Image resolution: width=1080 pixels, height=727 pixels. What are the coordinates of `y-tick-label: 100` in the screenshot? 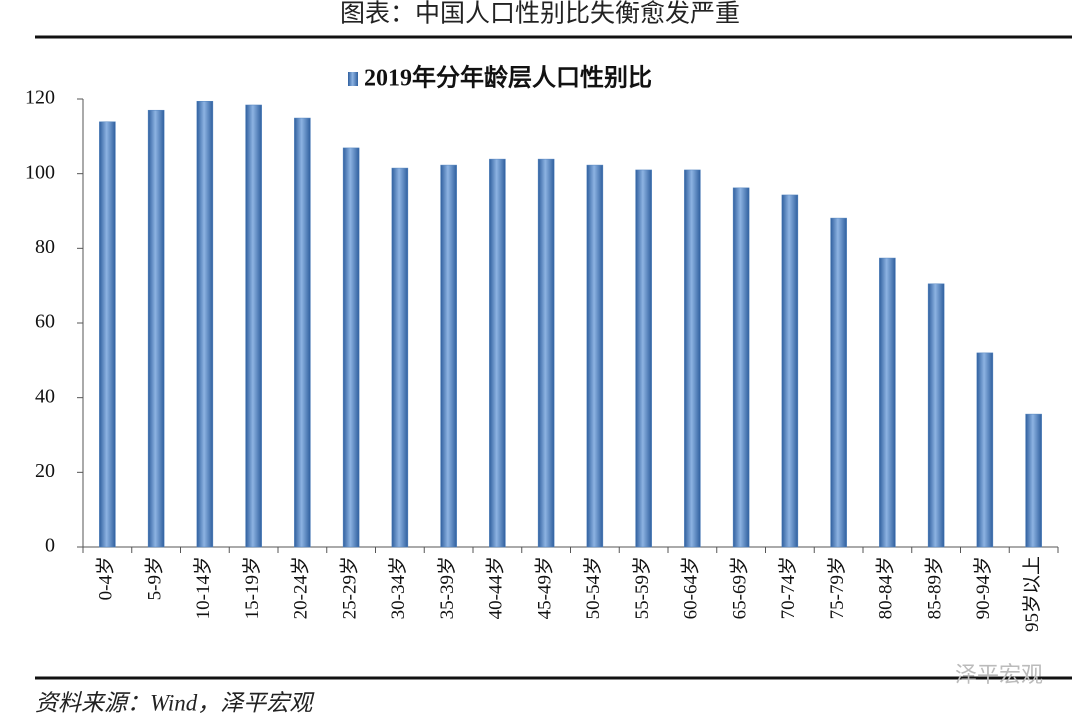 It's located at (40, 172).